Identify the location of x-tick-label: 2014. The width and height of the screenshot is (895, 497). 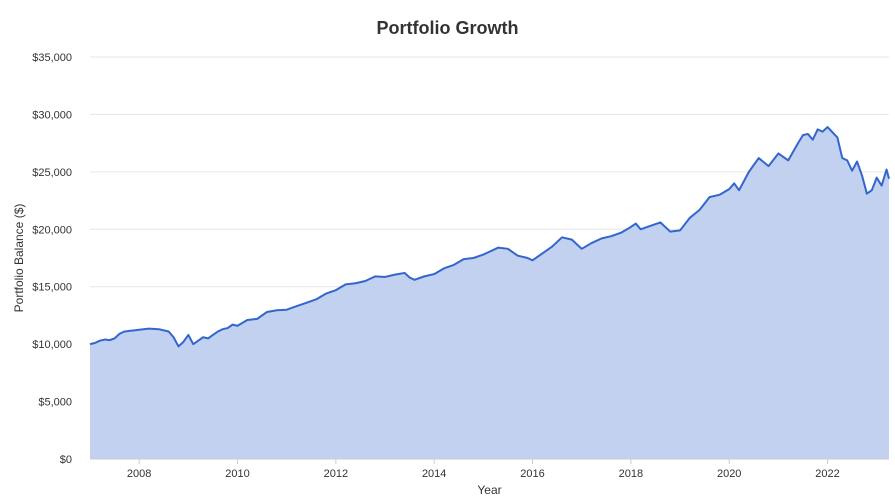
(434, 474).